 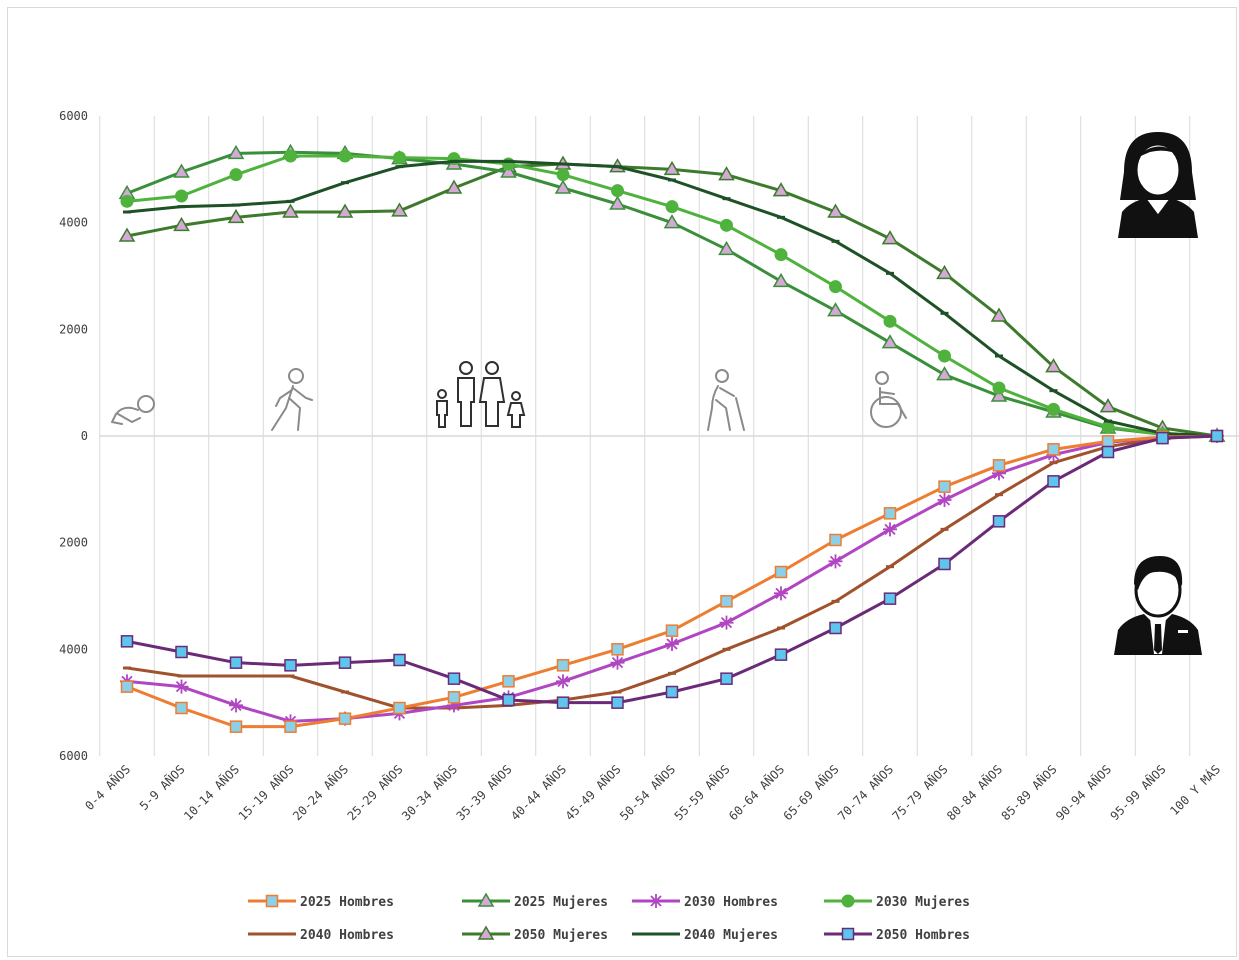 What do you see at coordinates (538, 793) in the screenshot?
I see `x-tick-label: 40-44 AÑOS` at bounding box center [538, 793].